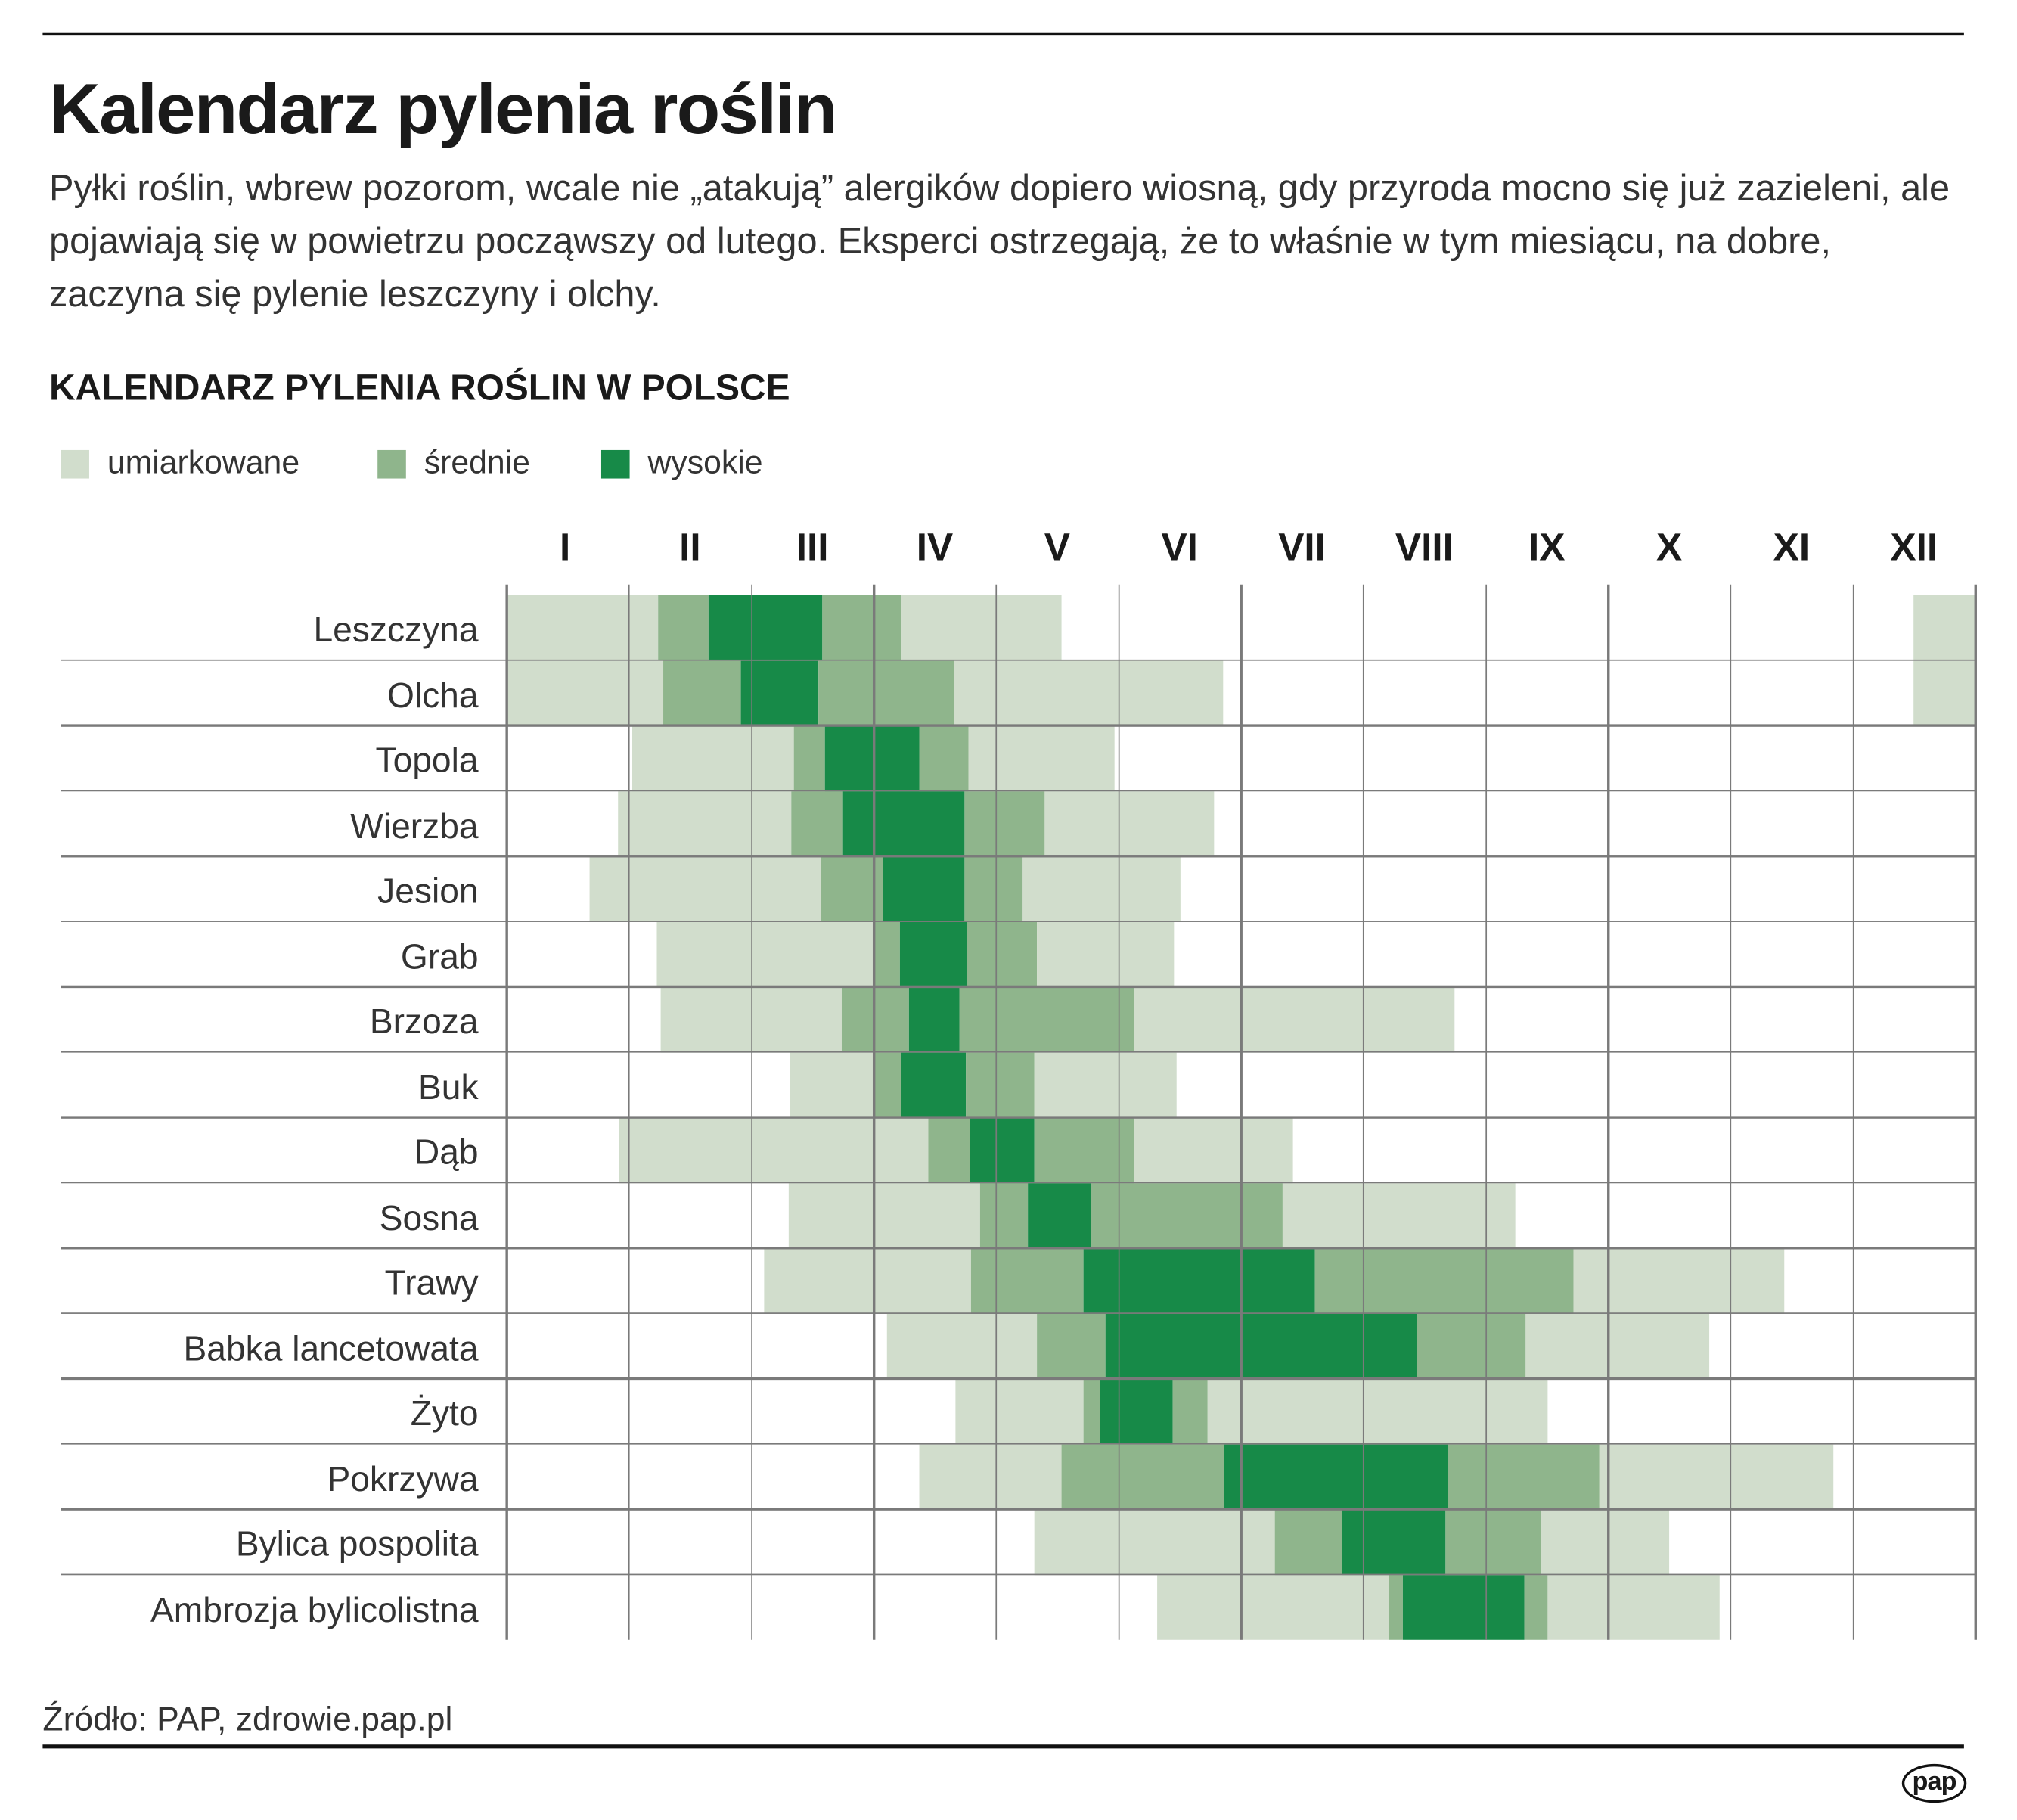 This screenshot has width=2017, height=1820. What do you see at coordinates (419, 387) in the screenshot?
I see `chart-title: KALENDARZ PYLENIA ROŚLIN W POLSCE` at bounding box center [419, 387].